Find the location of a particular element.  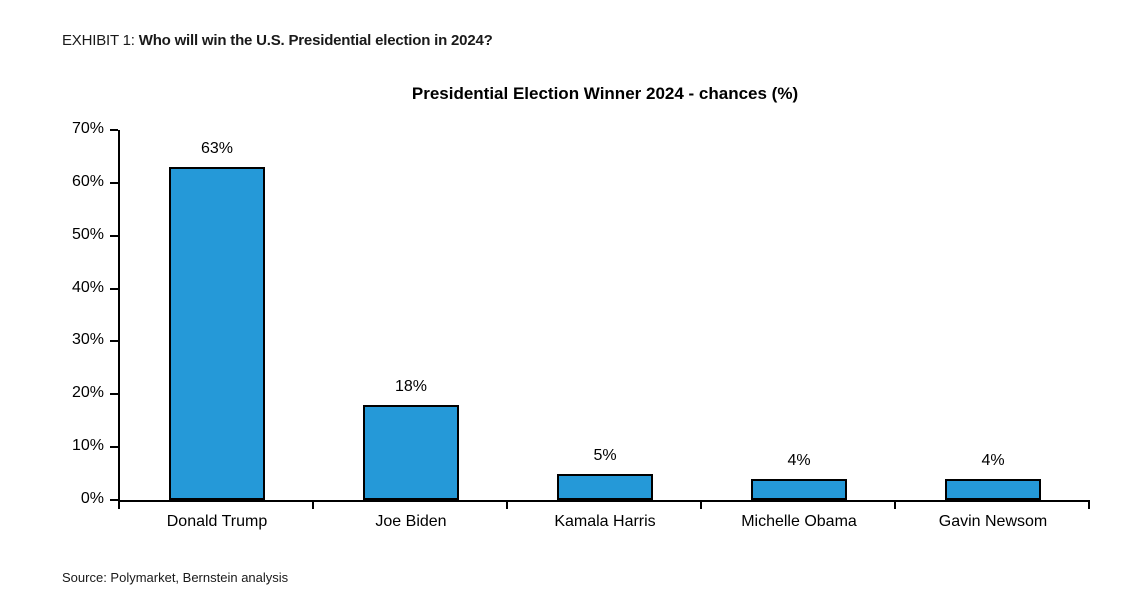

x-axis-category-label: Joe Biden is located at coordinates (411, 521).